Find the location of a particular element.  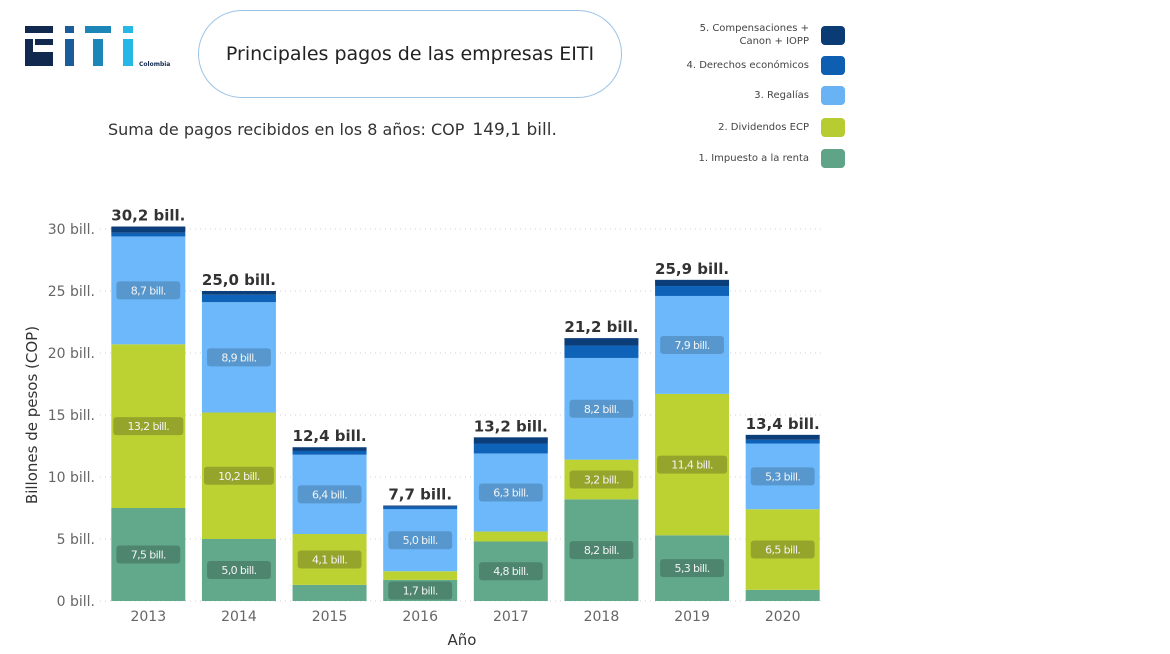

data-label: 11,4 bill. is located at coordinates (692, 465).